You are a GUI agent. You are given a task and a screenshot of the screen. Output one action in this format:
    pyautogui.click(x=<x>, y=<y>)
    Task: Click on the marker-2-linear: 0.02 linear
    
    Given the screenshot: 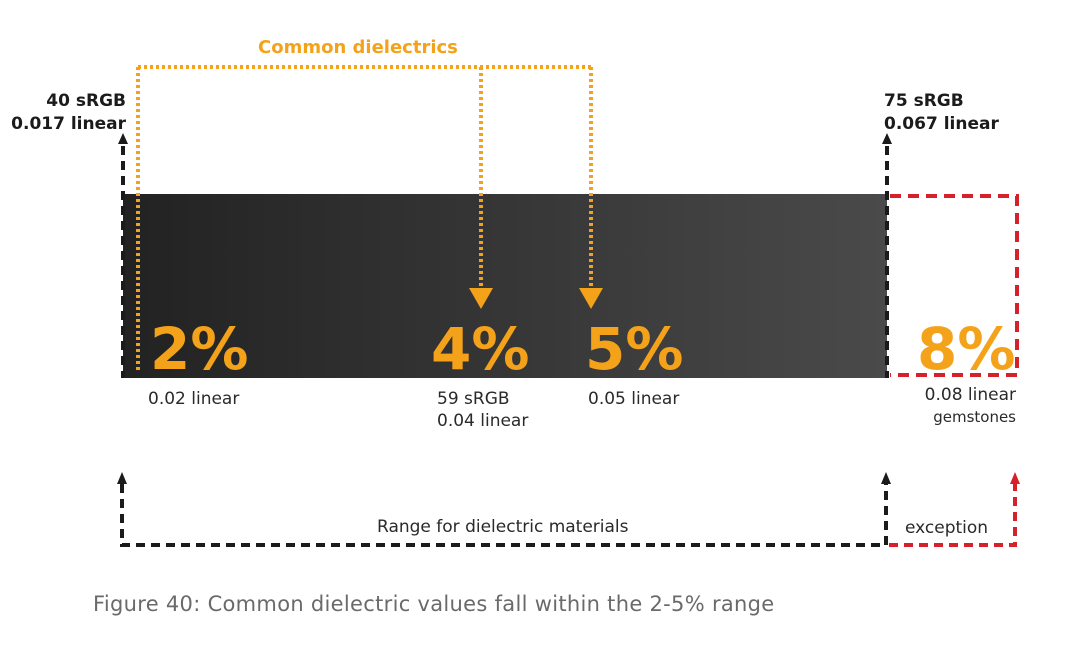 What is the action you would take?
    pyautogui.click(x=194, y=399)
    